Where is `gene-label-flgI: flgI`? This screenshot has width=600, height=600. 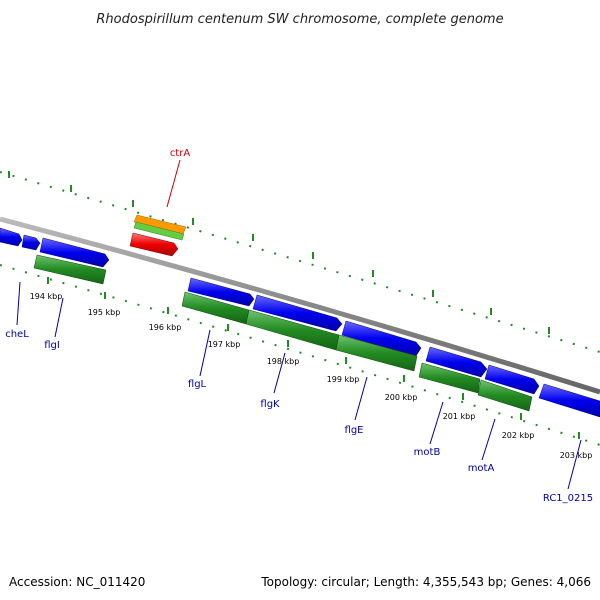
gene-label-flgI: flgI is located at coordinates (52, 345).